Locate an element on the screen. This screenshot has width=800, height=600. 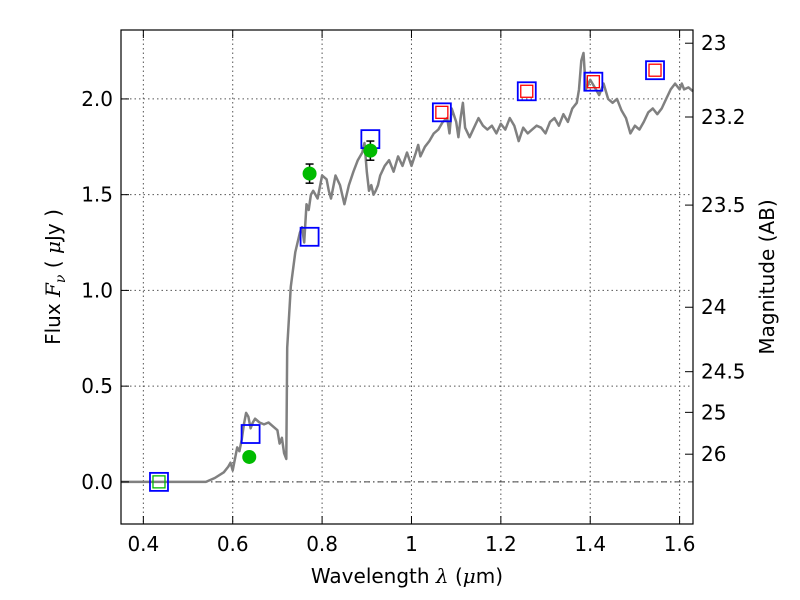
y-axis-label-unit-open: ( is located at coordinates (53, 264).